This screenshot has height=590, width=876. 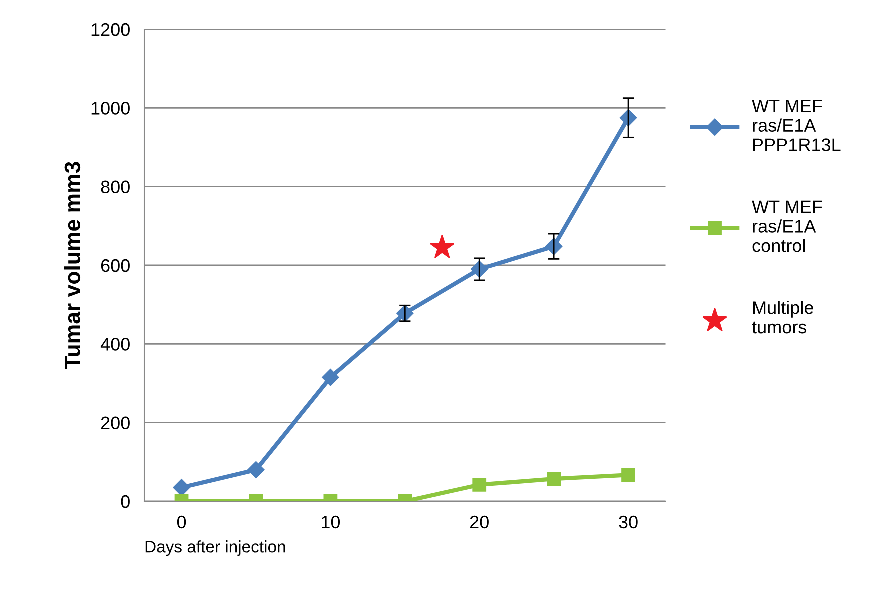 What do you see at coordinates (111, 29) in the screenshot?
I see `y-tick-label: 1200` at bounding box center [111, 29].